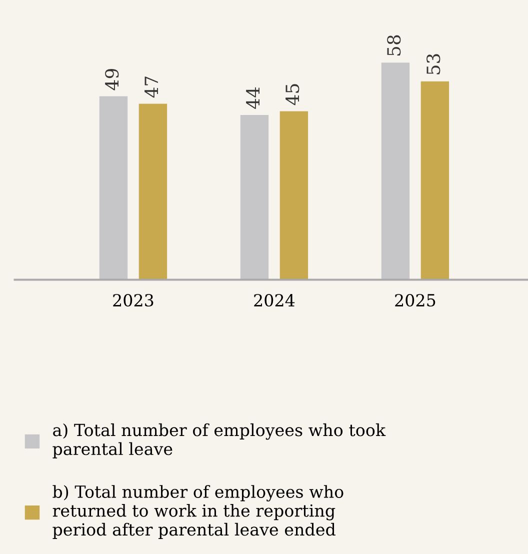 This screenshot has width=528, height=554. I want to click on data-label: 45, so click(293, 95).